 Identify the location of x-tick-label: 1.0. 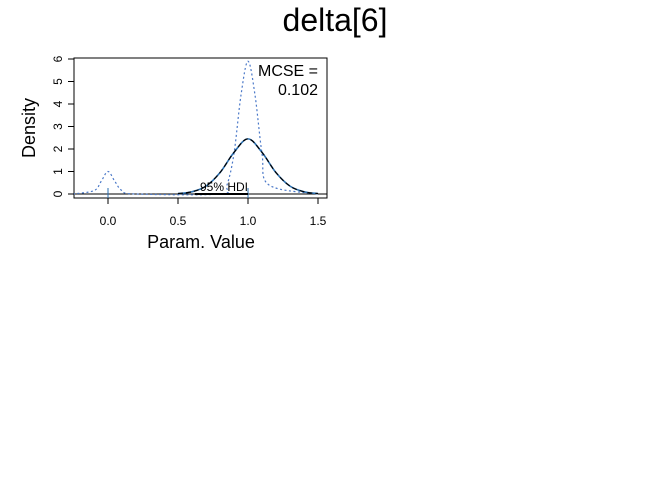
(248, 221).